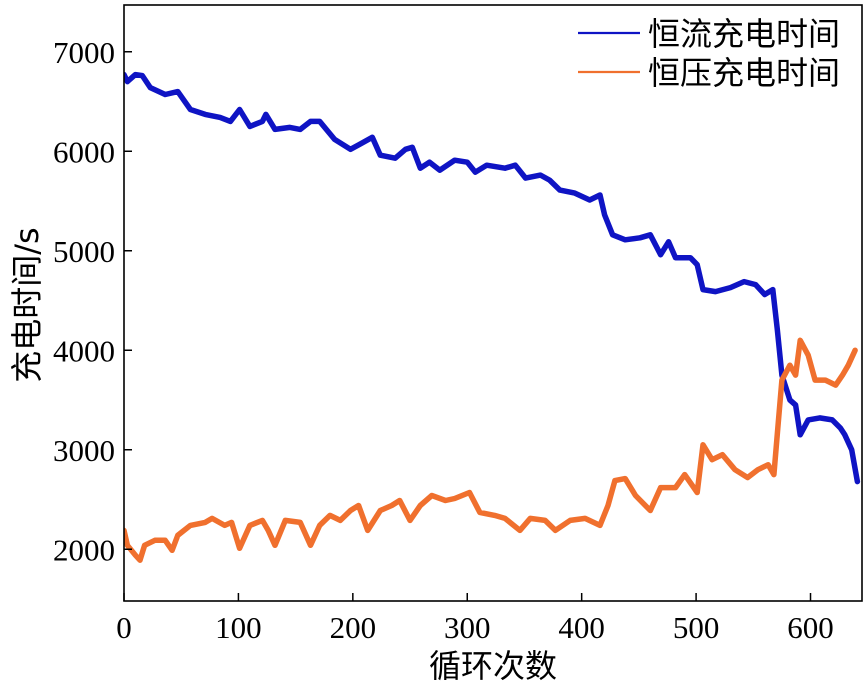 The width and height of the screenshot is (866, 684). I want to click on x-tick-label: 600, so click(810, 627).